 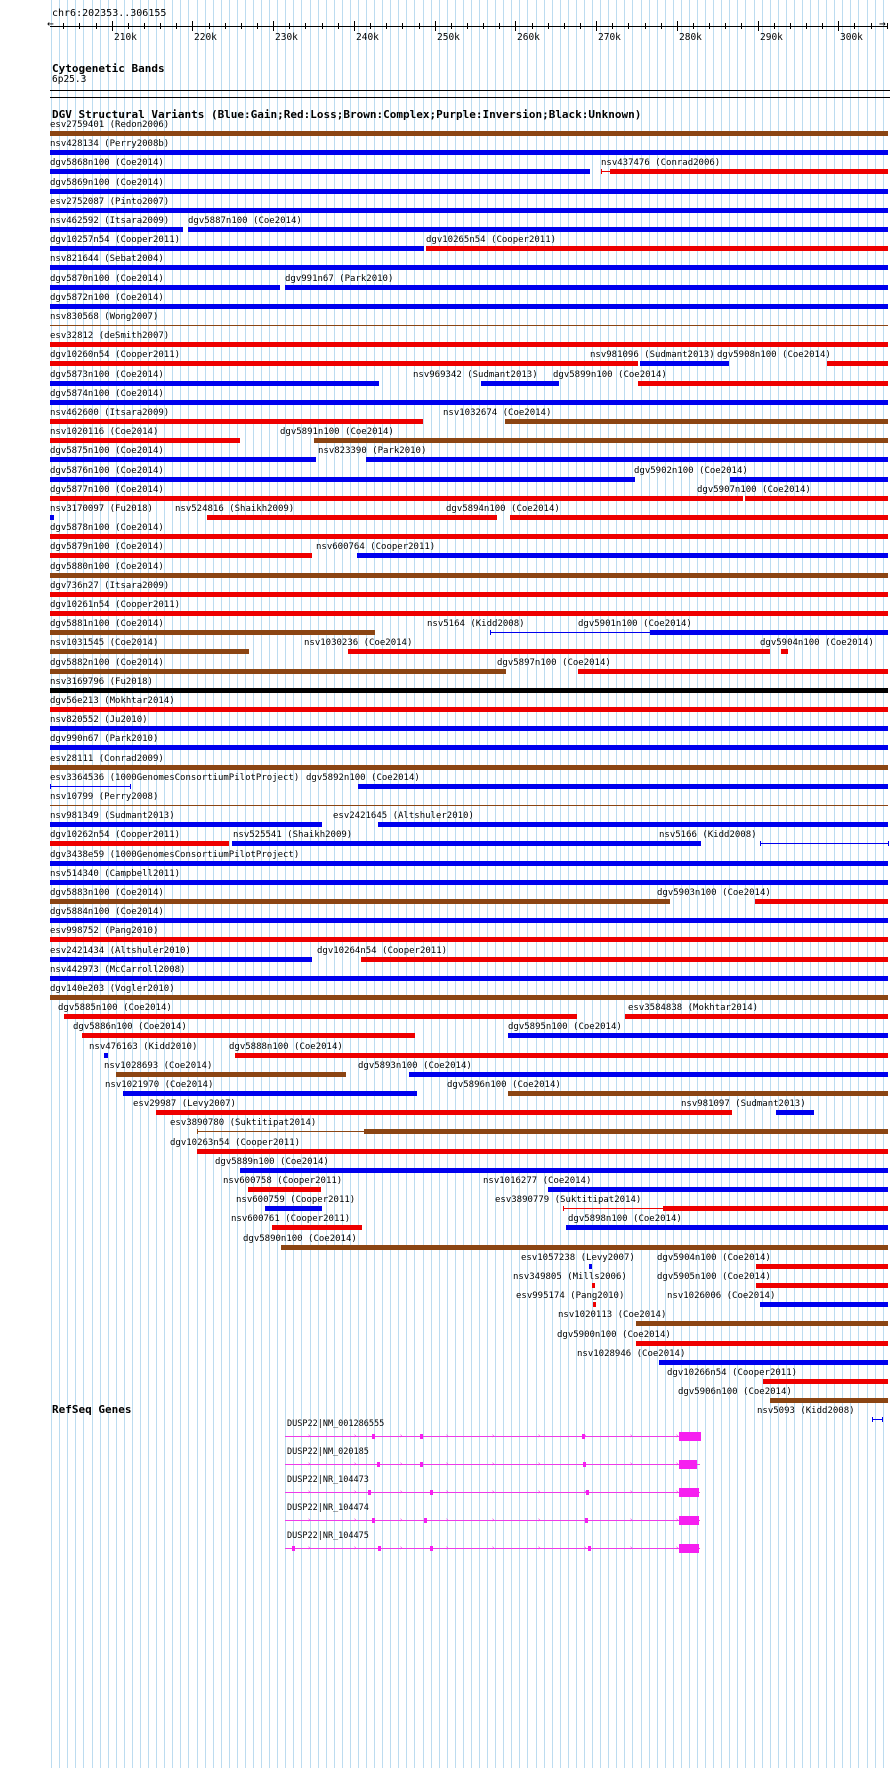 I want to click on variant-label: nsv10799 (Perry2008), so click(x=104, y=797).